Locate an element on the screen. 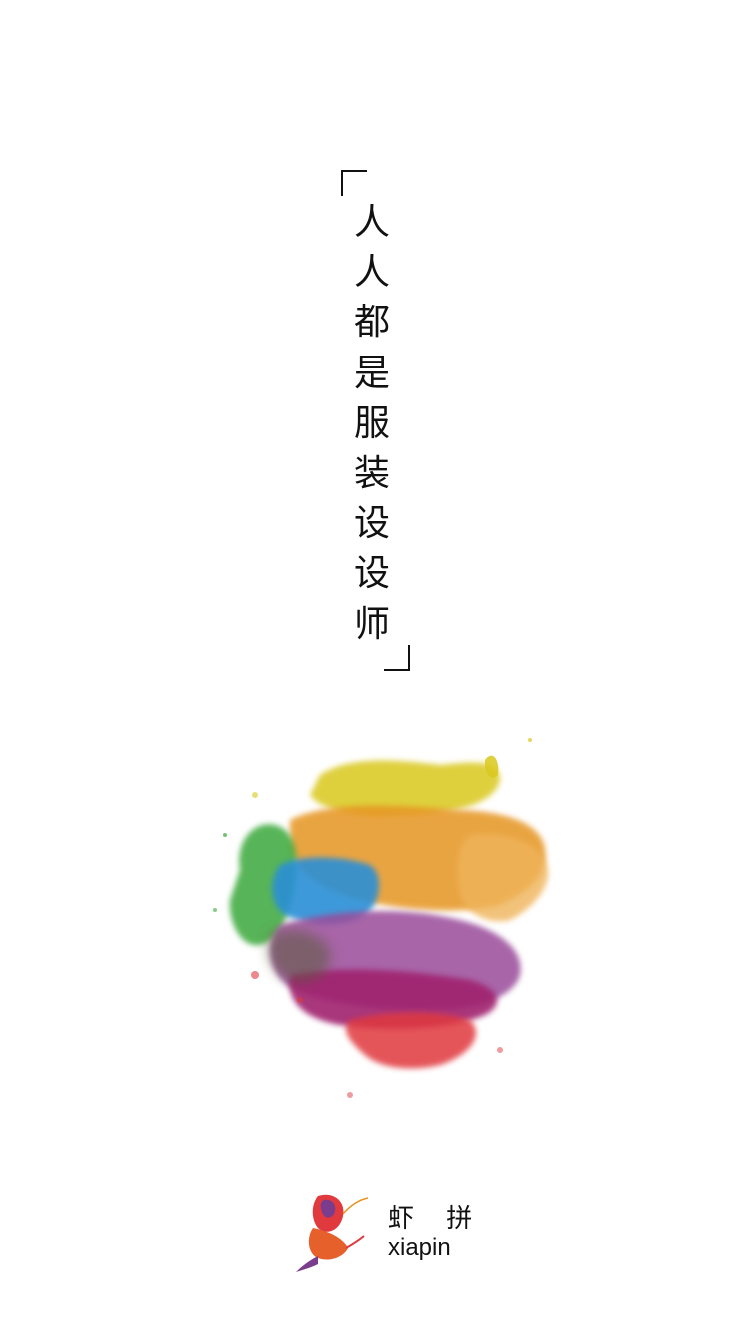  slogan-char: 装 is located at coordinates (371, 473).